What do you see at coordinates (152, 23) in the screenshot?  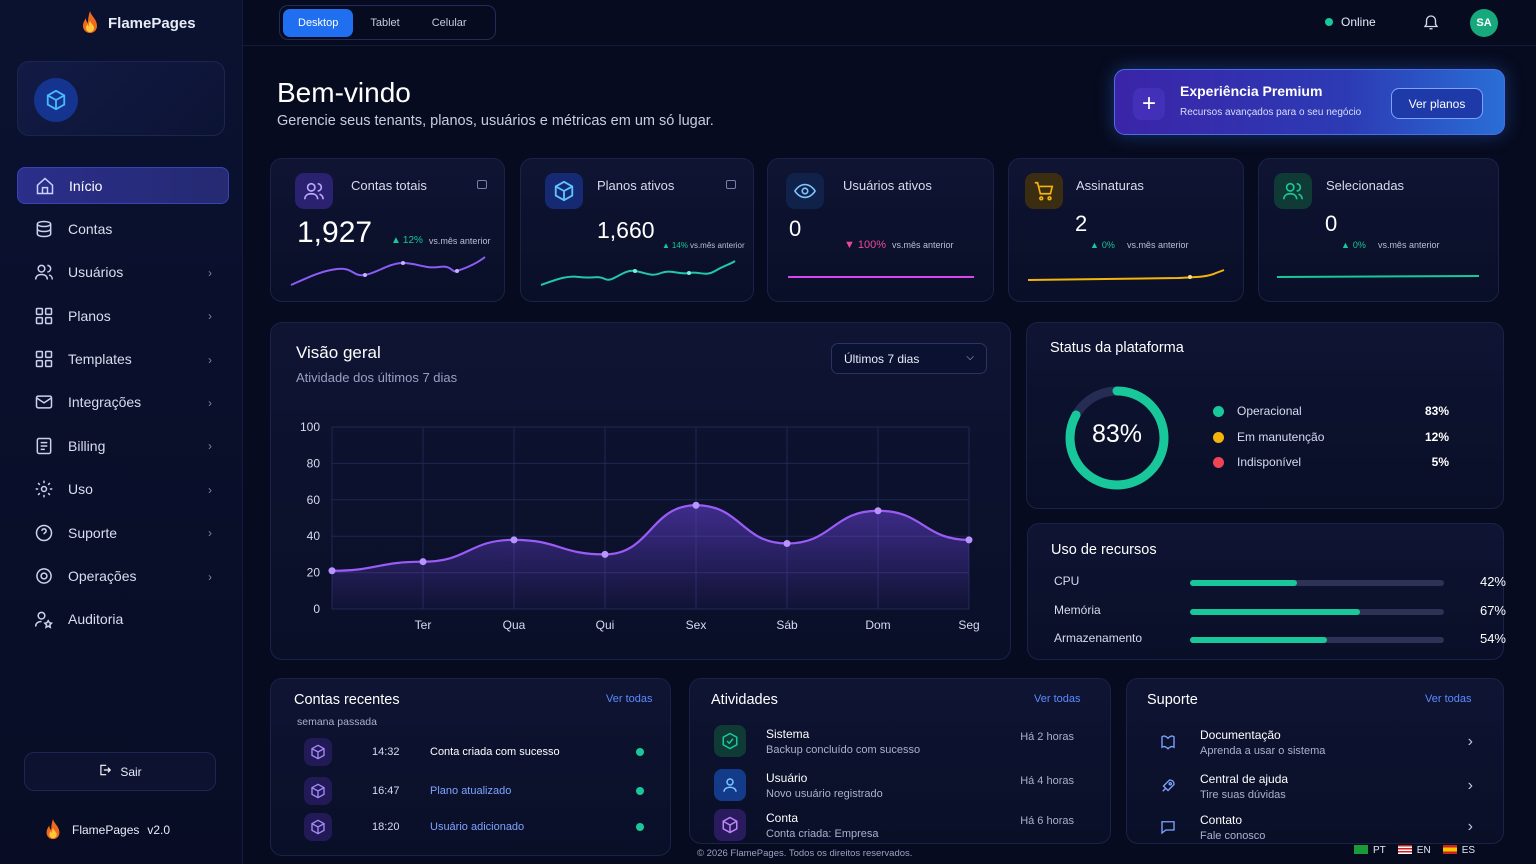 I see `brand-name: FlamePages` at bounding box center [152, 23].